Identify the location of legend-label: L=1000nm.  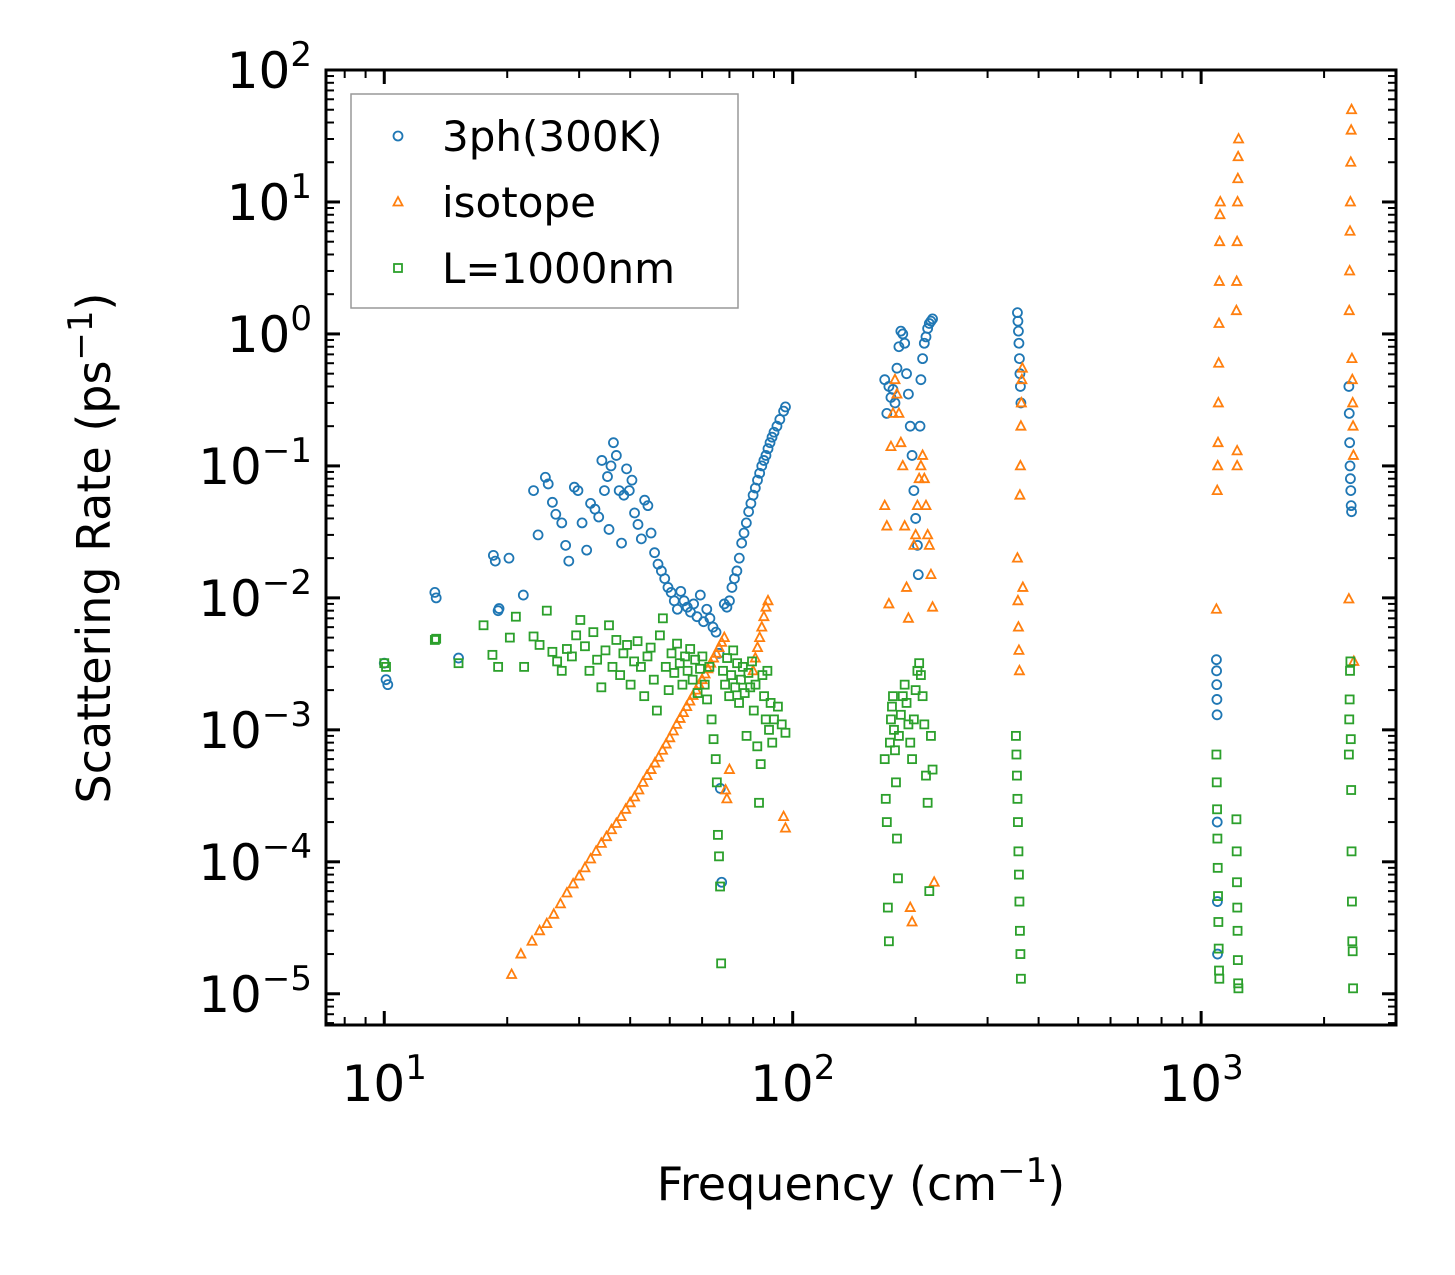
(558, 268).